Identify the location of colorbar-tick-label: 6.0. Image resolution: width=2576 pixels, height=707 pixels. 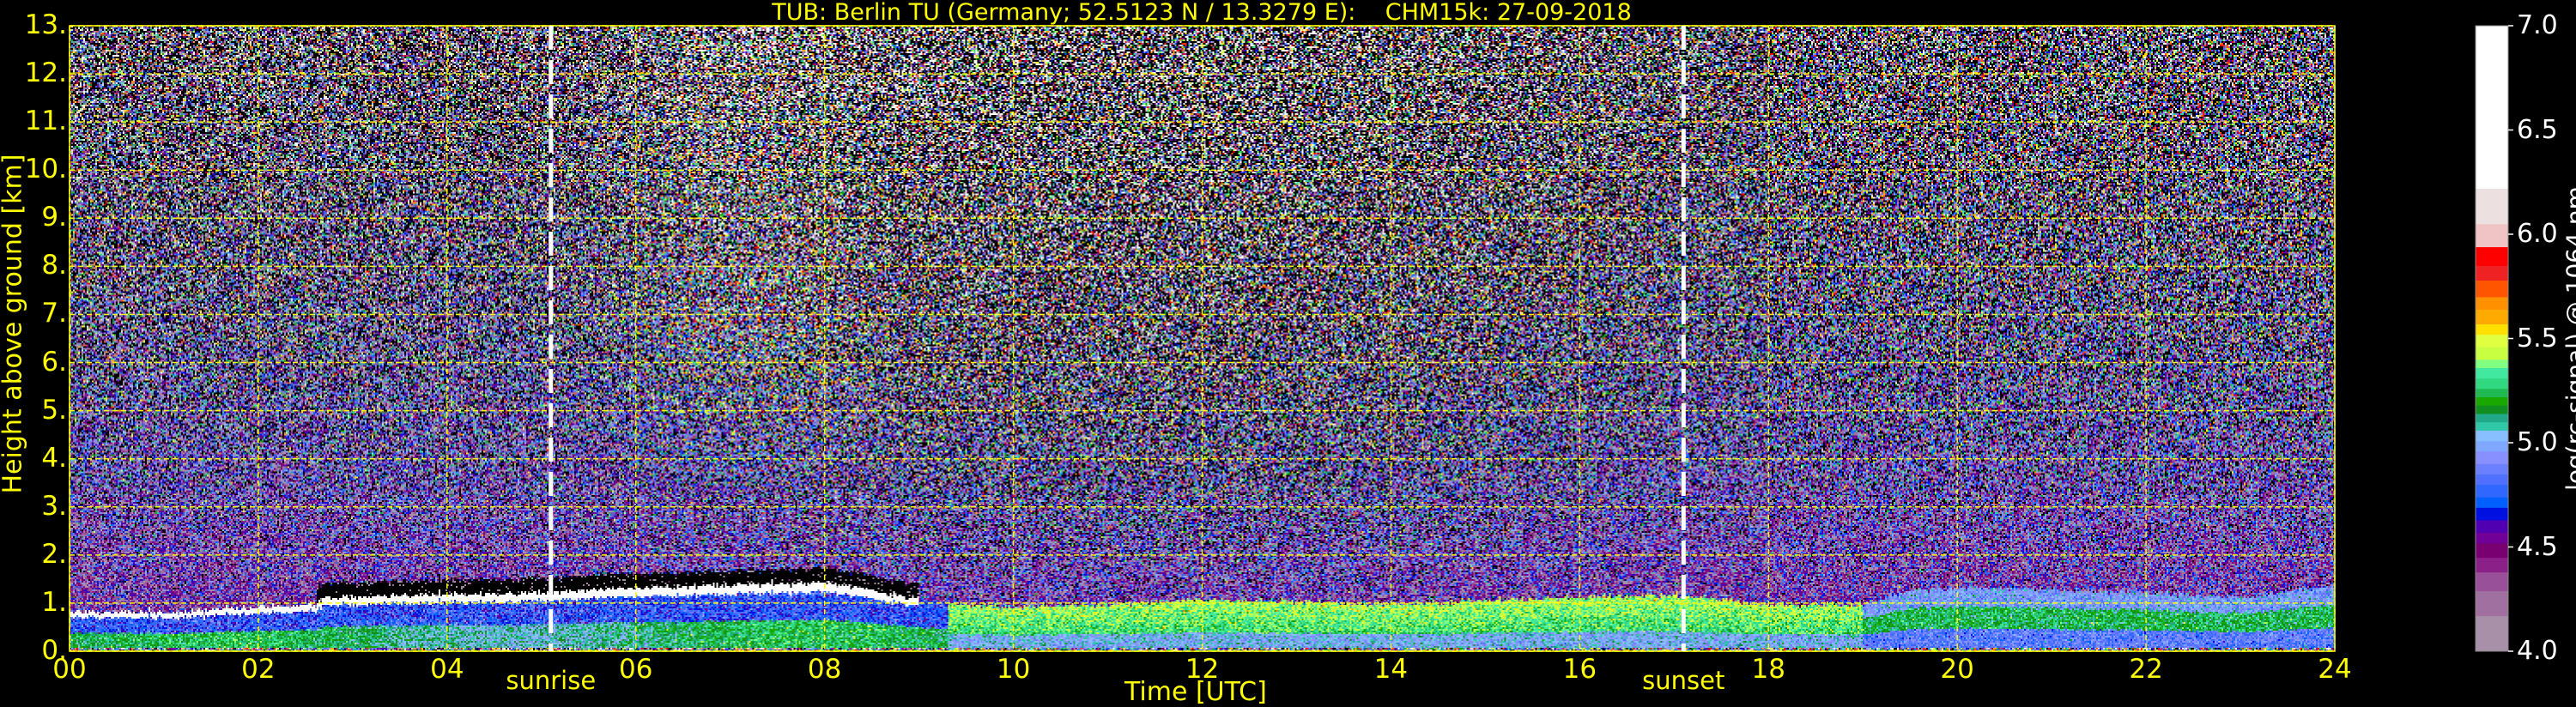
(2537, 234).